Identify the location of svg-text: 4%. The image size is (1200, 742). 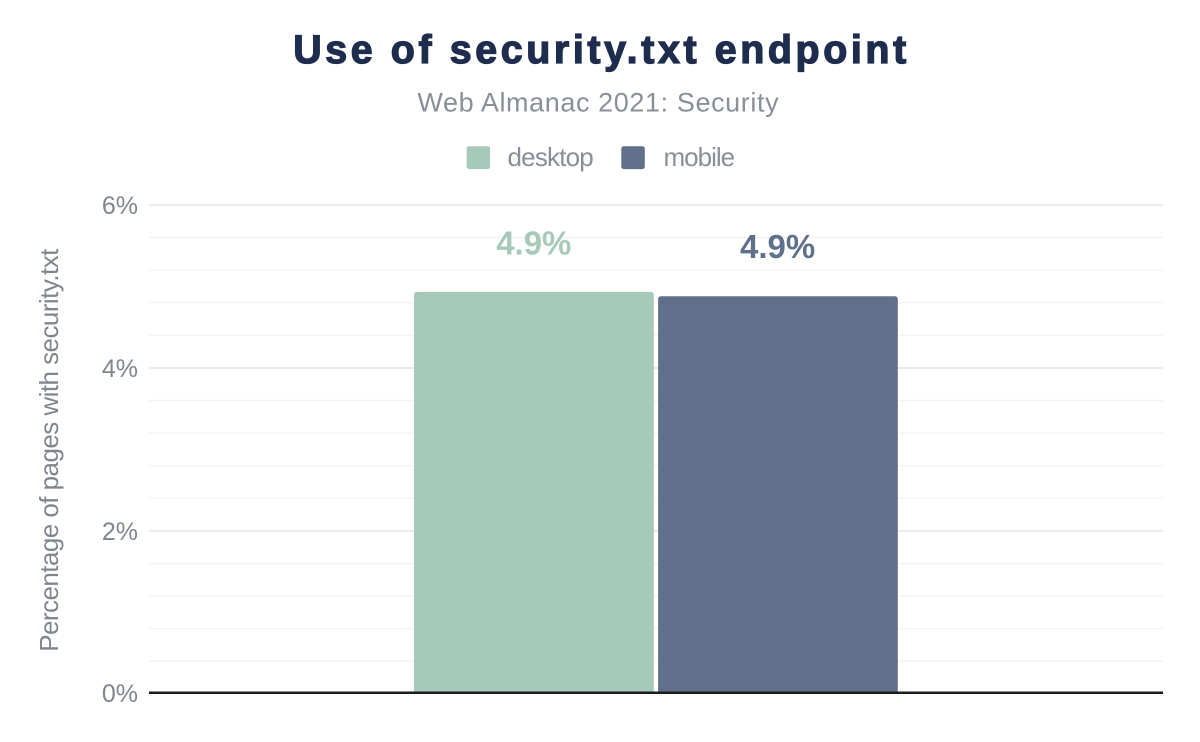
(120, 369).